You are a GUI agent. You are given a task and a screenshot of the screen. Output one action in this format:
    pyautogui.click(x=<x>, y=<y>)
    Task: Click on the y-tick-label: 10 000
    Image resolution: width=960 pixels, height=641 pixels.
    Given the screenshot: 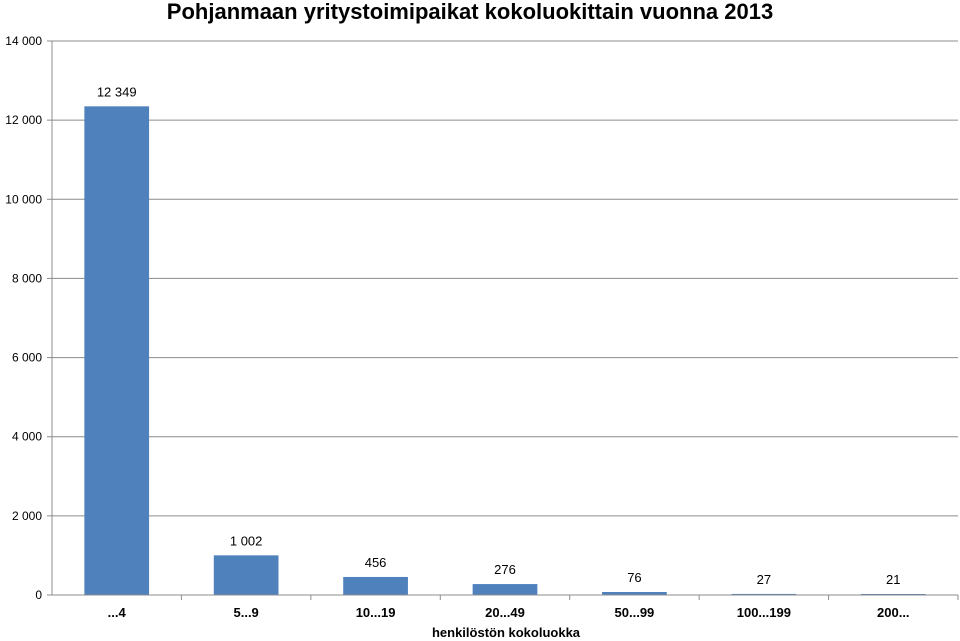 What is the action you would take?
    pyautogui.click(x=23, y=199)
    